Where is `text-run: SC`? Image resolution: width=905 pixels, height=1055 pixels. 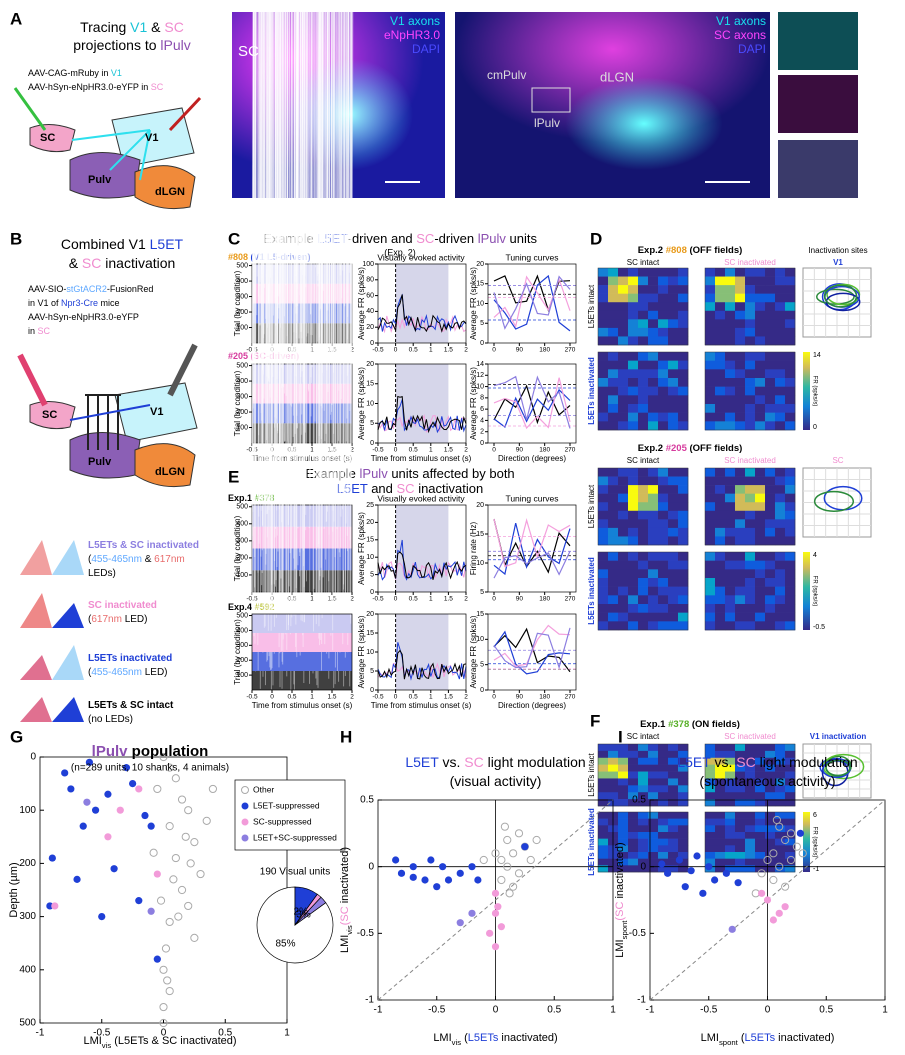 text-run: SC is located at coordinates (406, 488).